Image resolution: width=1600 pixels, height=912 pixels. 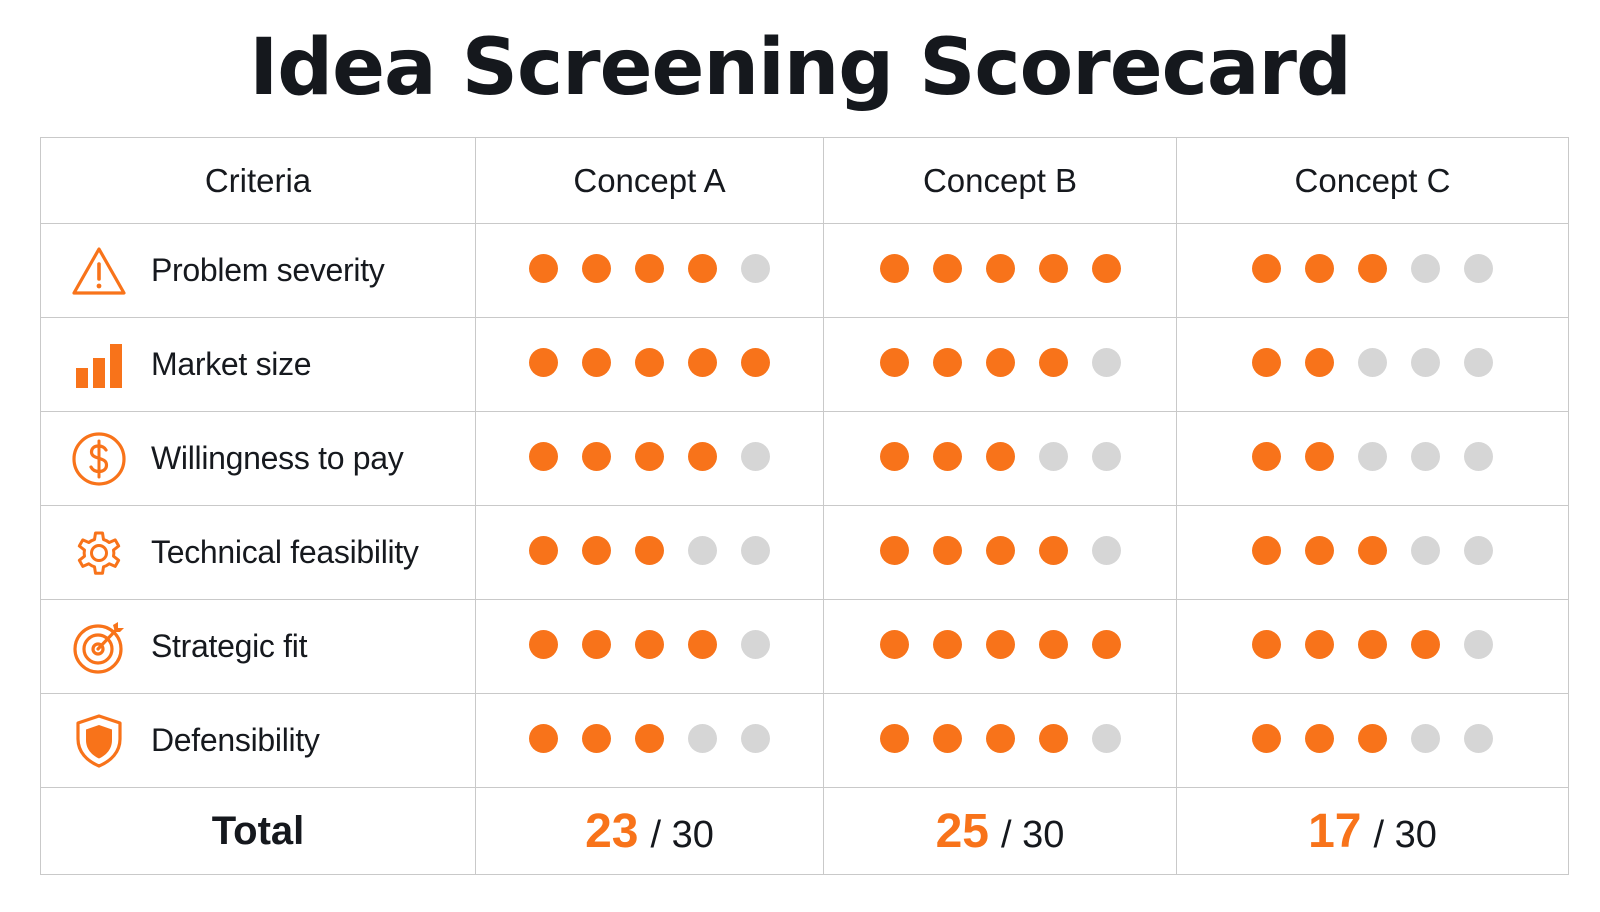 I want to click on criterion-label: Strategic fit, so click(x=229, y=646).